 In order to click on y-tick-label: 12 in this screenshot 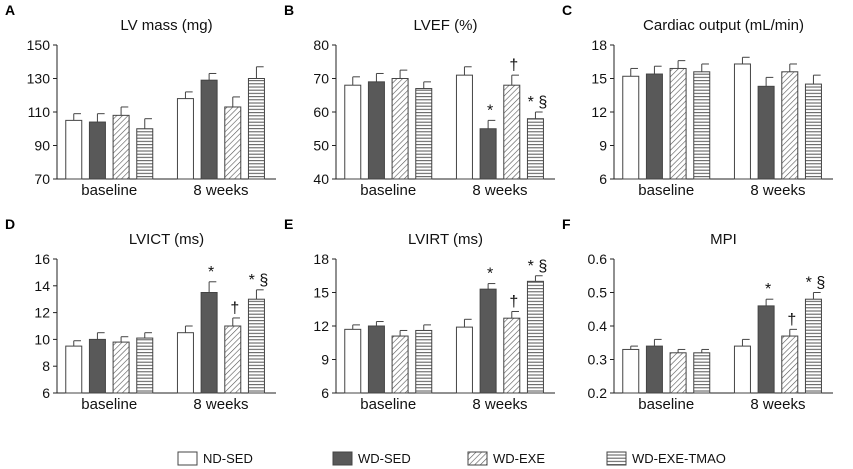, I will do `click(321, 326)`.